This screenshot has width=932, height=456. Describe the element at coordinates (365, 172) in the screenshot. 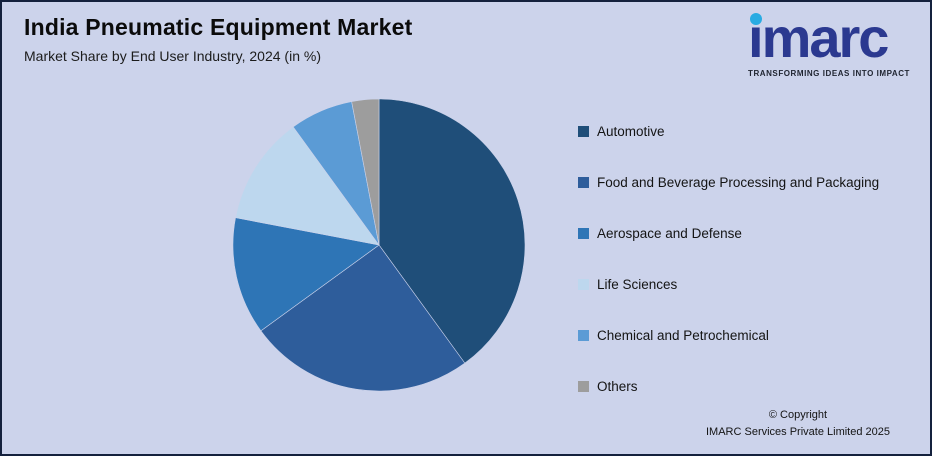

I see `pie-slice-others` at that location.